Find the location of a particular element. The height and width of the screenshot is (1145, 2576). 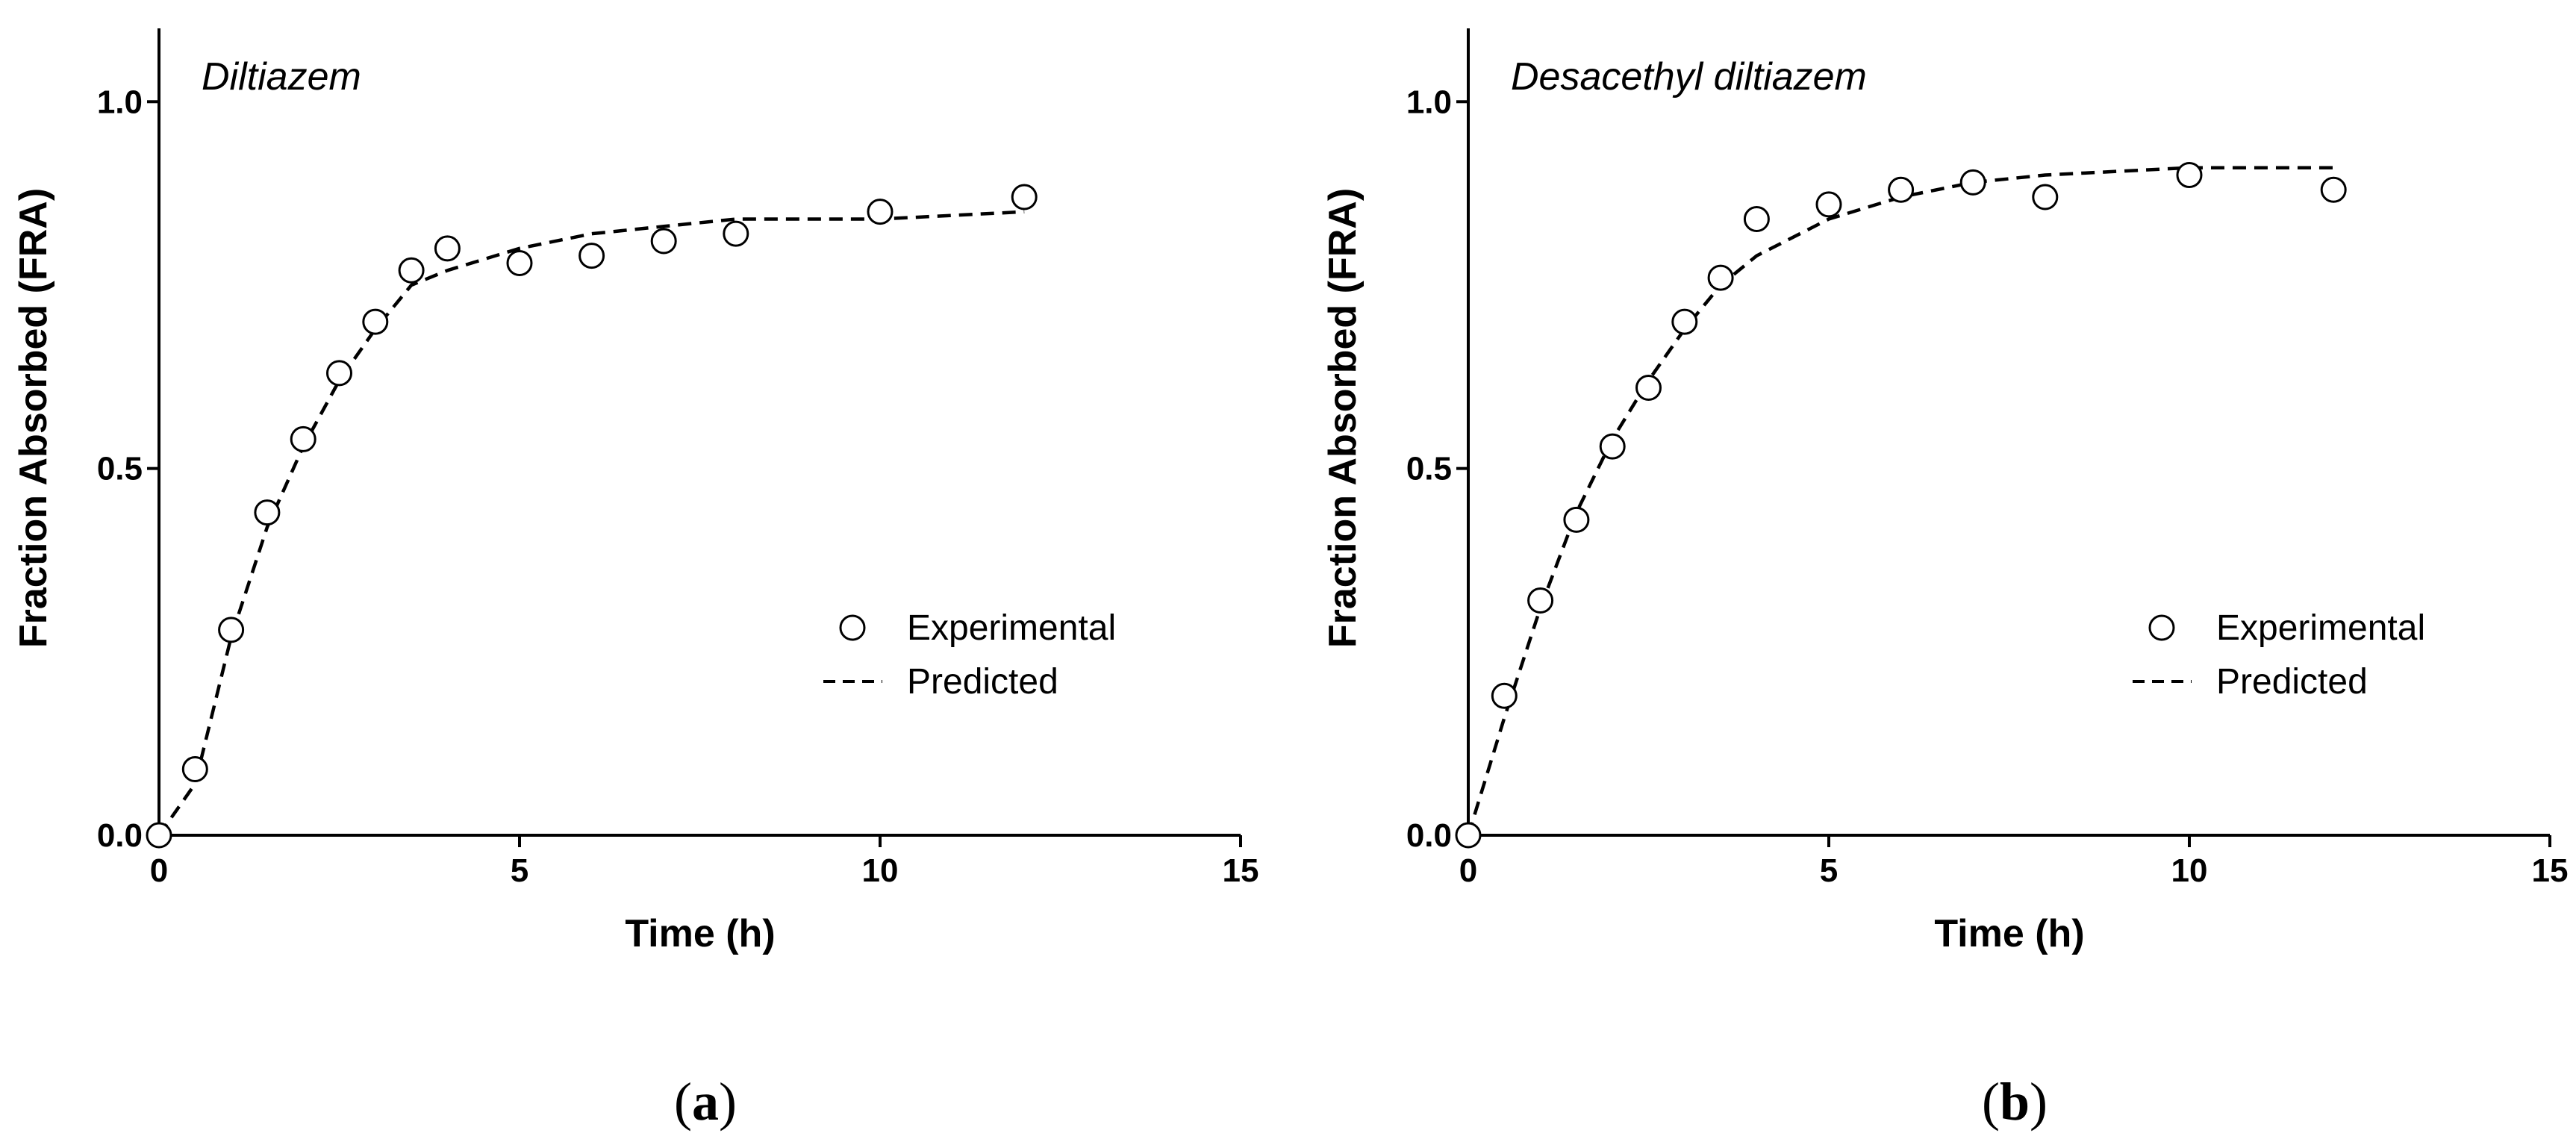

chart-a-y-tick-label: 0.5 is located at coordinates (120, 469).